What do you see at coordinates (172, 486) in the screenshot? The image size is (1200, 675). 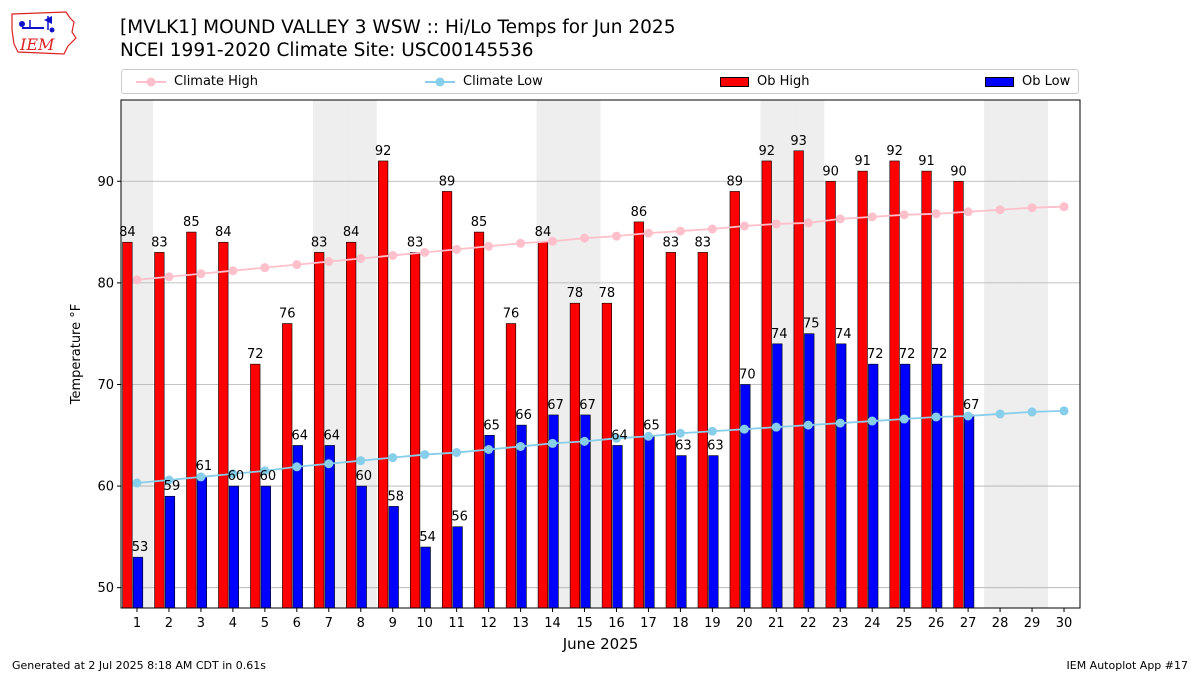 I see `ob-low-label: 59` at bounding box center [172, 486].